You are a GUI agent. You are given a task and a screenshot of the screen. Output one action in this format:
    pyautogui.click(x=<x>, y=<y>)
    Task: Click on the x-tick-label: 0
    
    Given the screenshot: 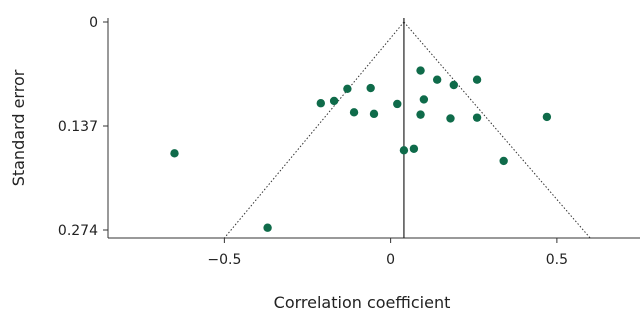 What is the action you would take?
    pyautogui.click(x=390, y=260)
    